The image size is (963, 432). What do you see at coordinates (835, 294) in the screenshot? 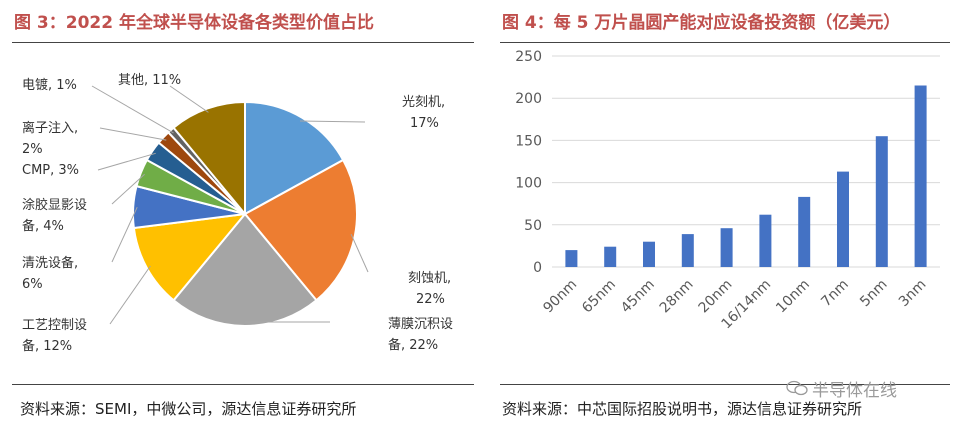
I see `x-tick-label: 7nm` at bounding box center [835, 294].